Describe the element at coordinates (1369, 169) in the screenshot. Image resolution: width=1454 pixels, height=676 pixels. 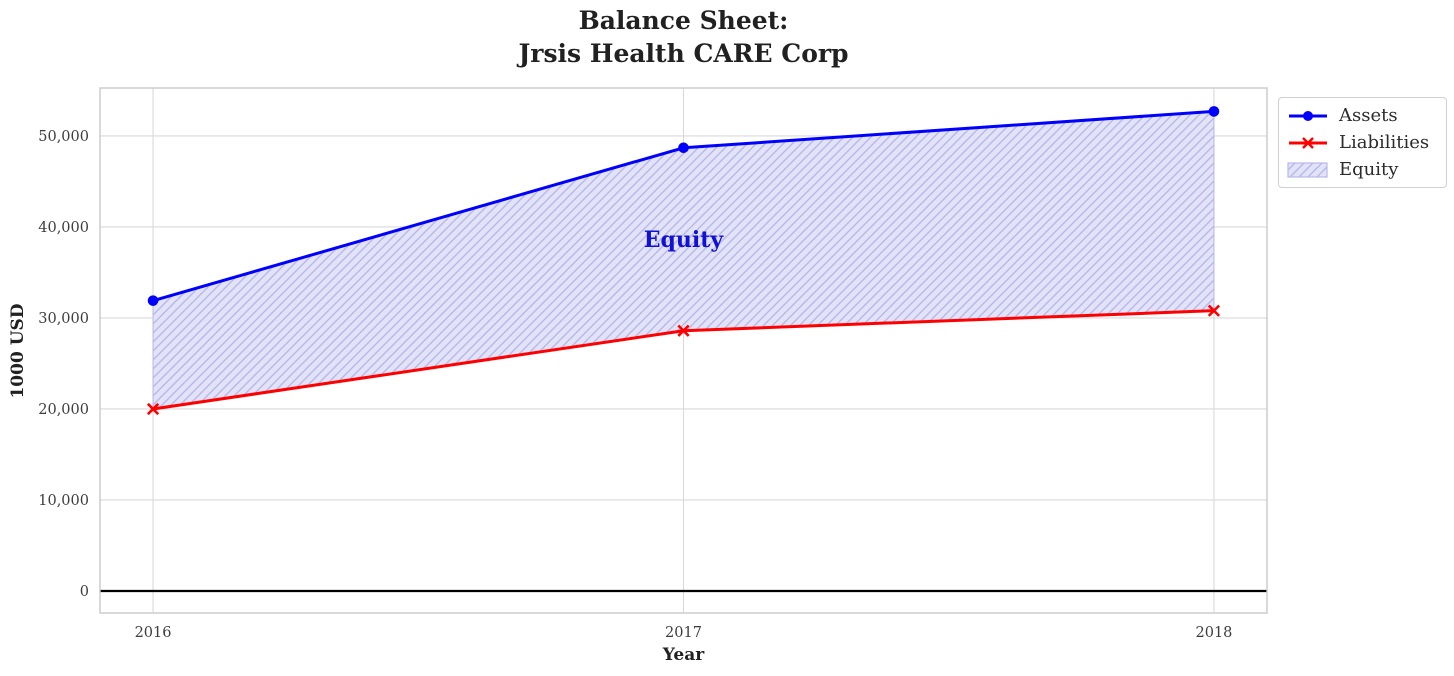
I see `legend-label-equity: Equity` at that location.